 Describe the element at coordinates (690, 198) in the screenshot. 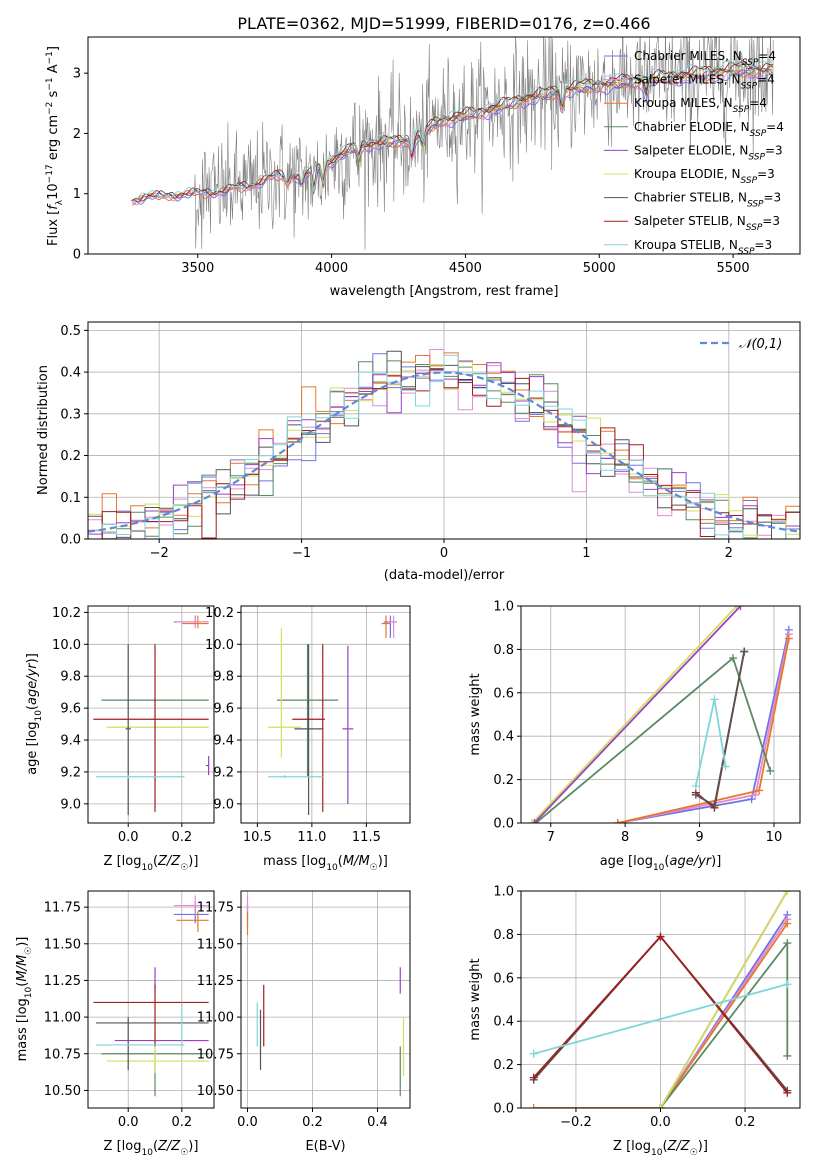

I see `text-part: Chabrier STELIB, N` at that location.